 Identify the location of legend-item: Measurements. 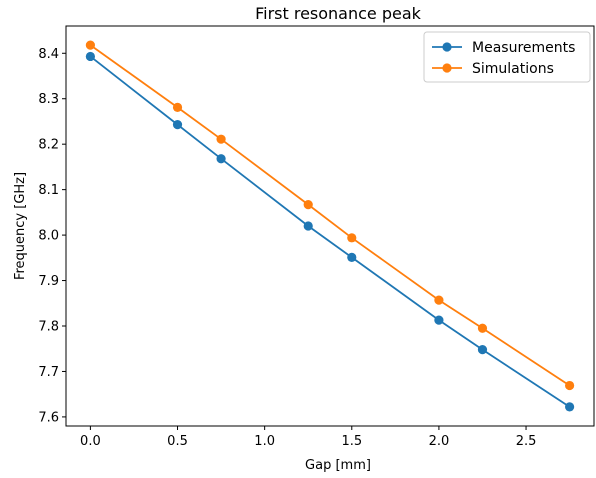
(503, 48).